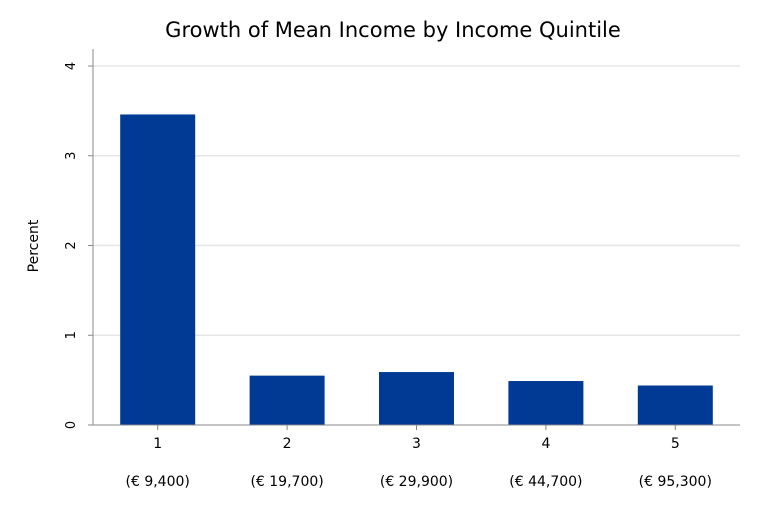 This screenshot has height=506, width=759. I want to click on y-tick-label: 3, so click(71, 156).